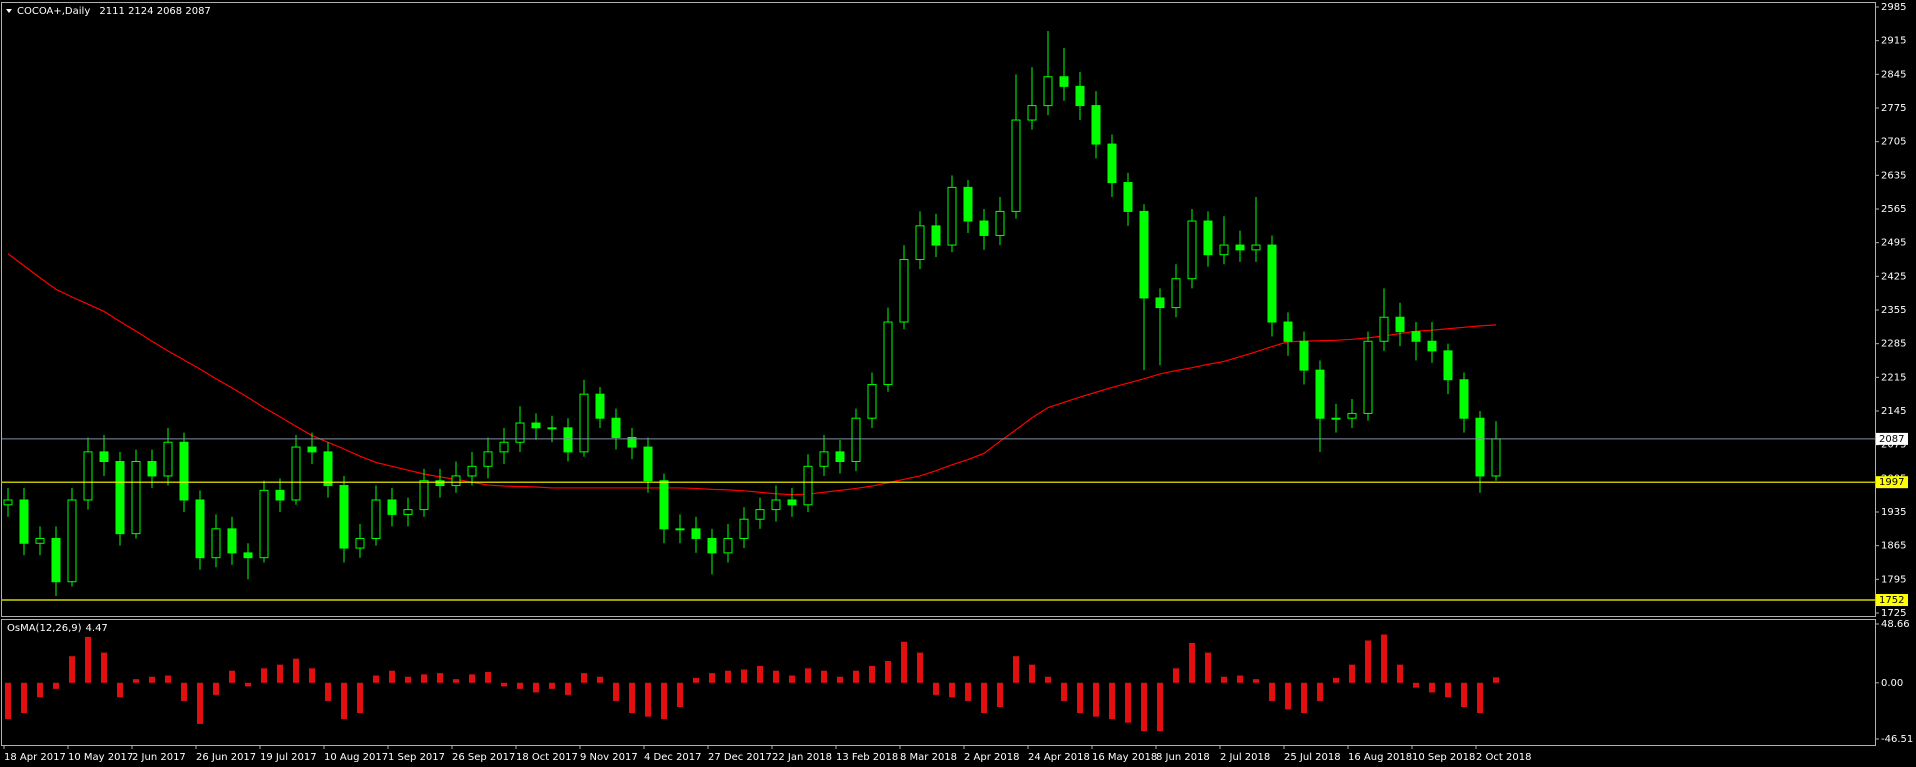 Image resolution: width=1916 pixels, height=767 pixels. Describe the element at coordinates (1897, 739) in the screenshot. I see `y-tick-label: -46.51` at that location.